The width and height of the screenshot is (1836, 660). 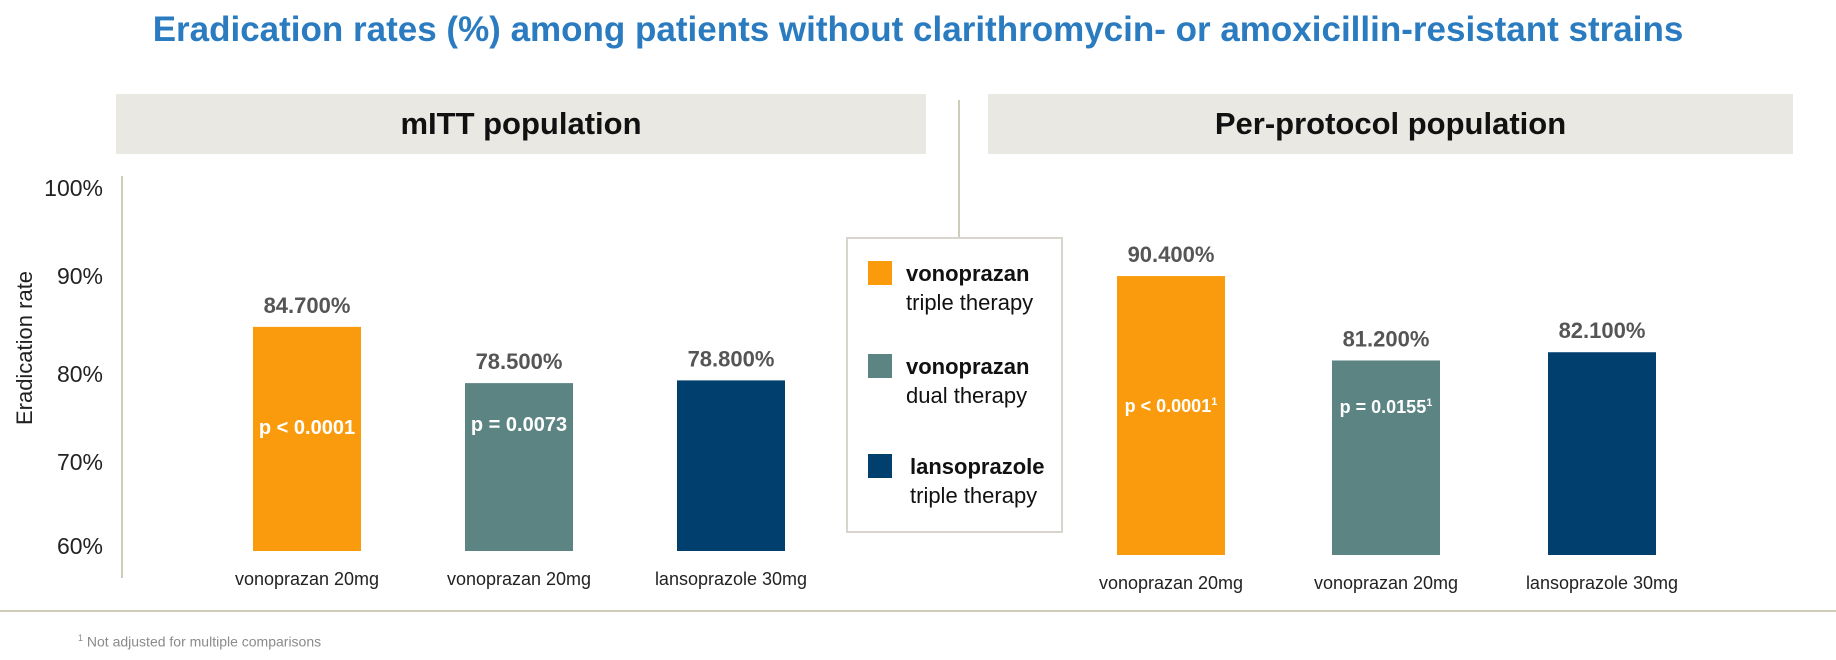 I want to click on y-tick-label: 80%, so click(x=80, y=374).